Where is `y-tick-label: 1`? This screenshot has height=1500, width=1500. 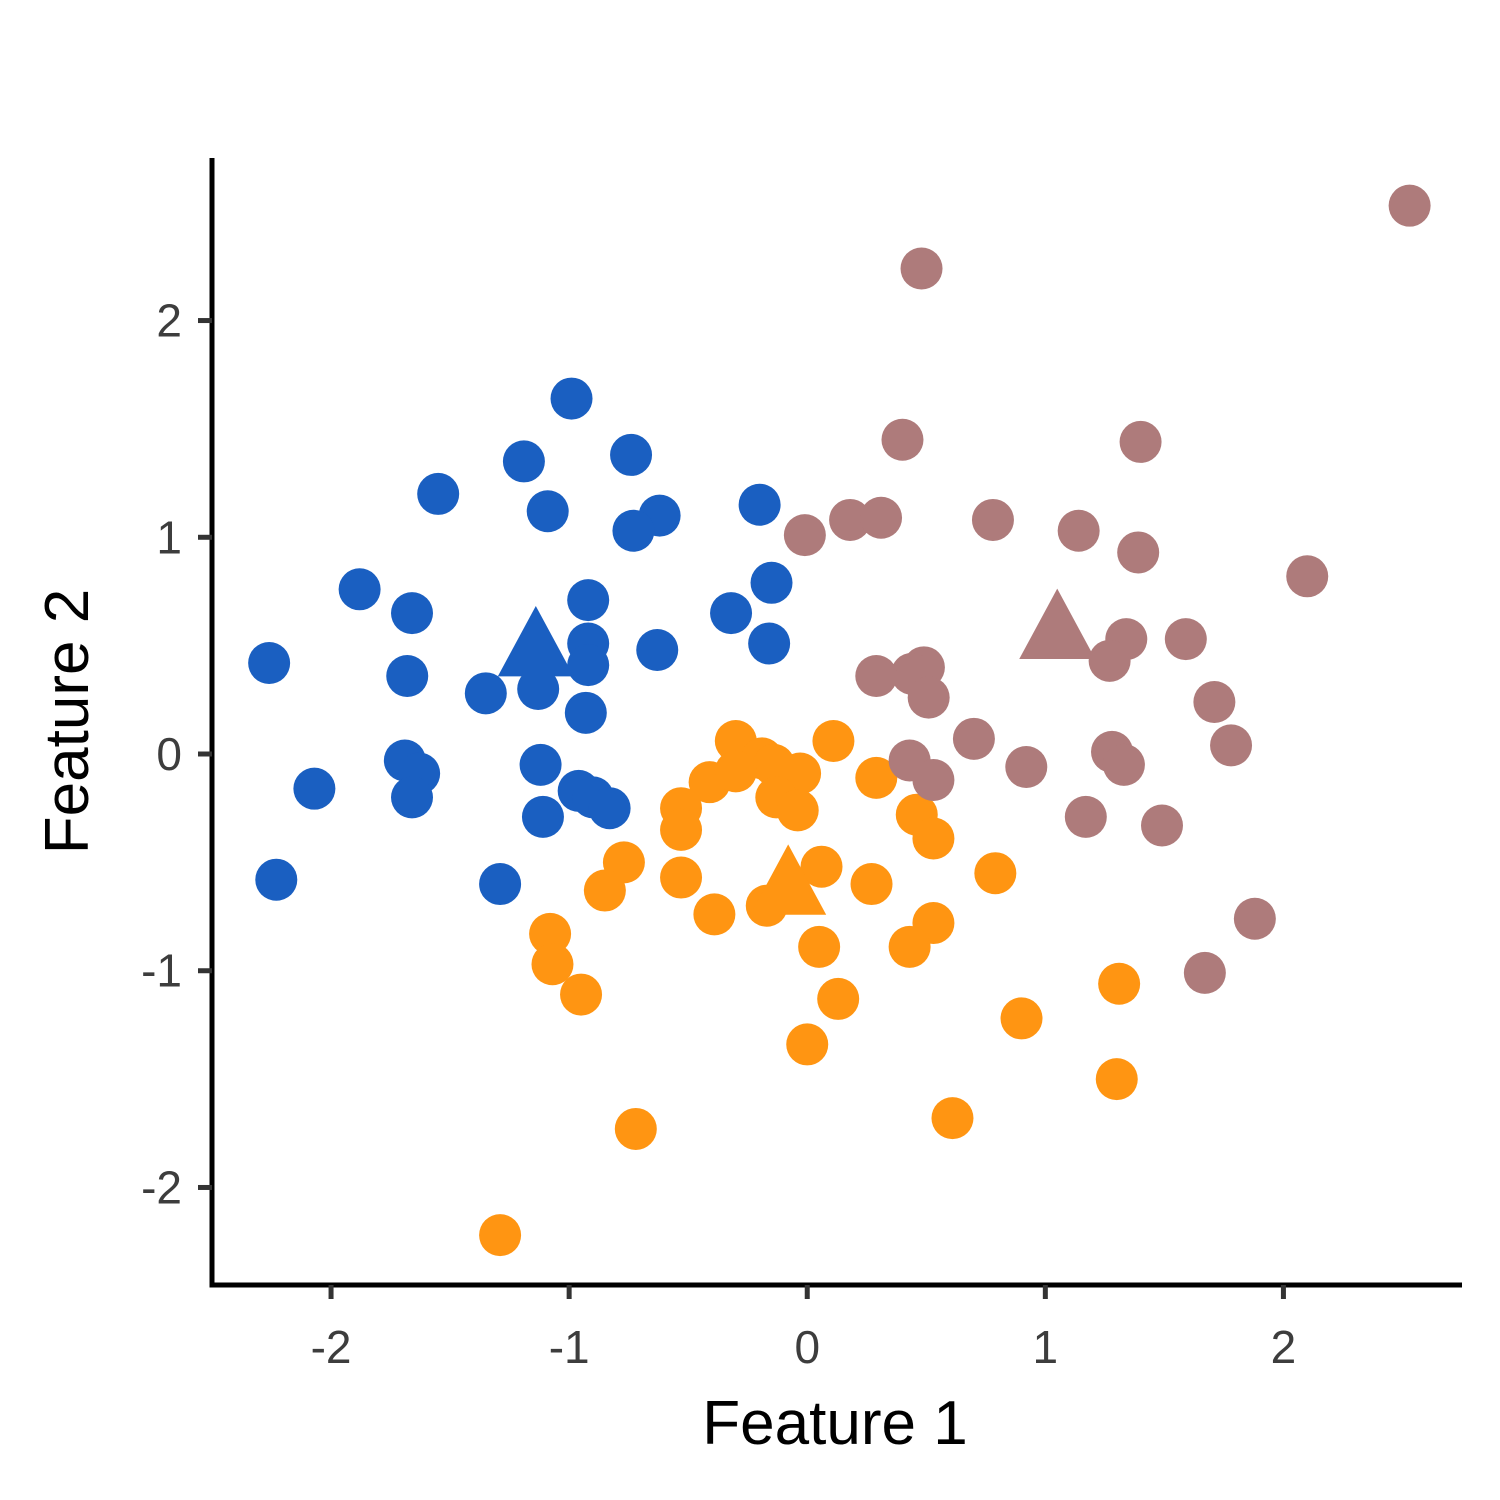 y-tick-label: 1 is located at coordinates (169, 537).